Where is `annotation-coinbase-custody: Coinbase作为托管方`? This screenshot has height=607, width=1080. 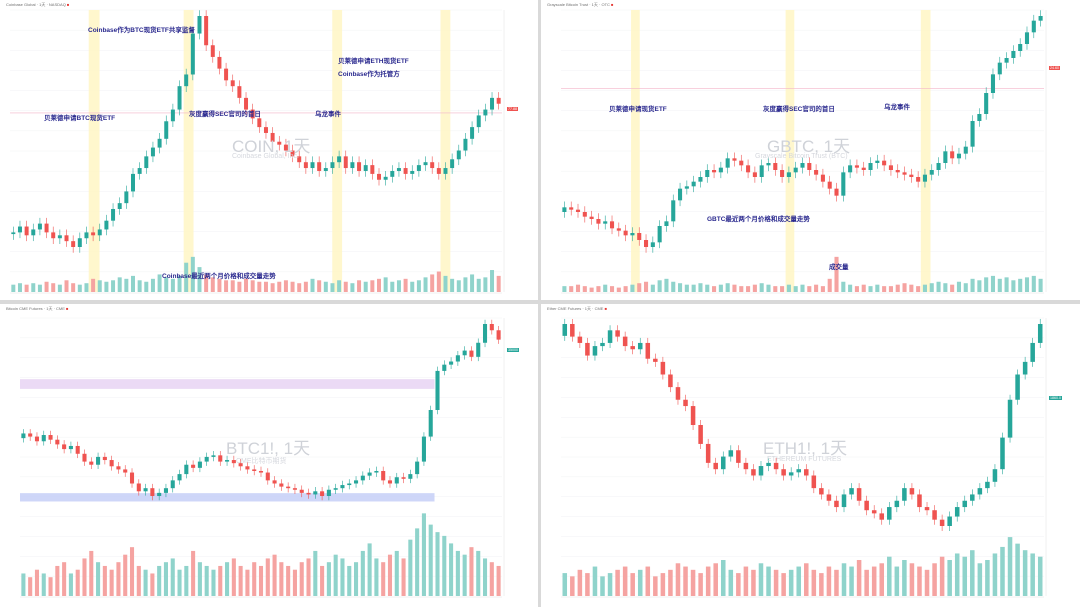
annotation-coinbase-custody: Coinbase作为托管方 is located at coordinates (369, 74).